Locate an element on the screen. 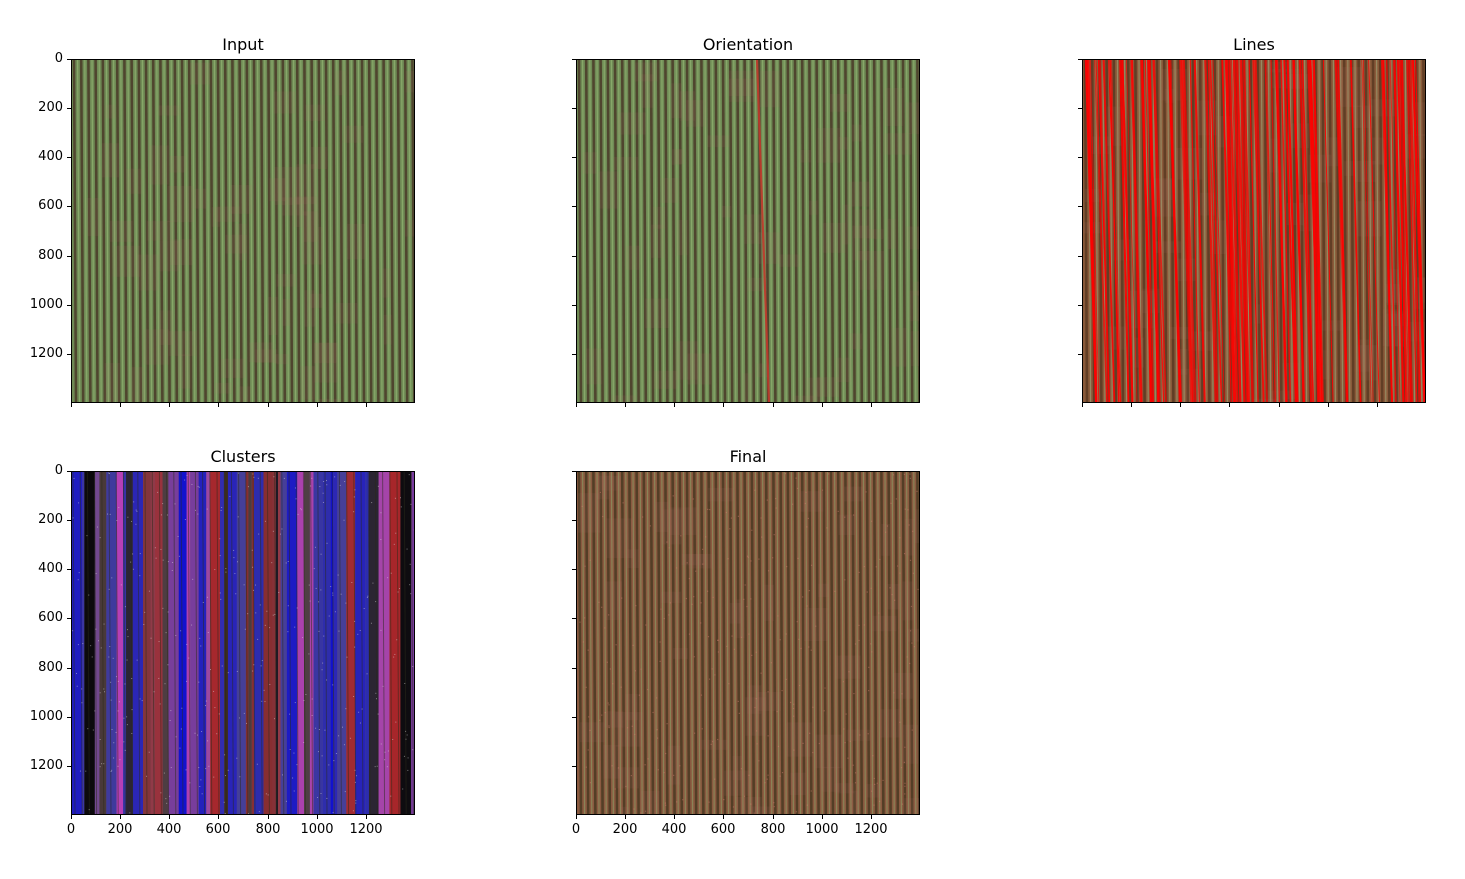  ytick-label-clusters-800: 800 is located at coordinates (50, 667).